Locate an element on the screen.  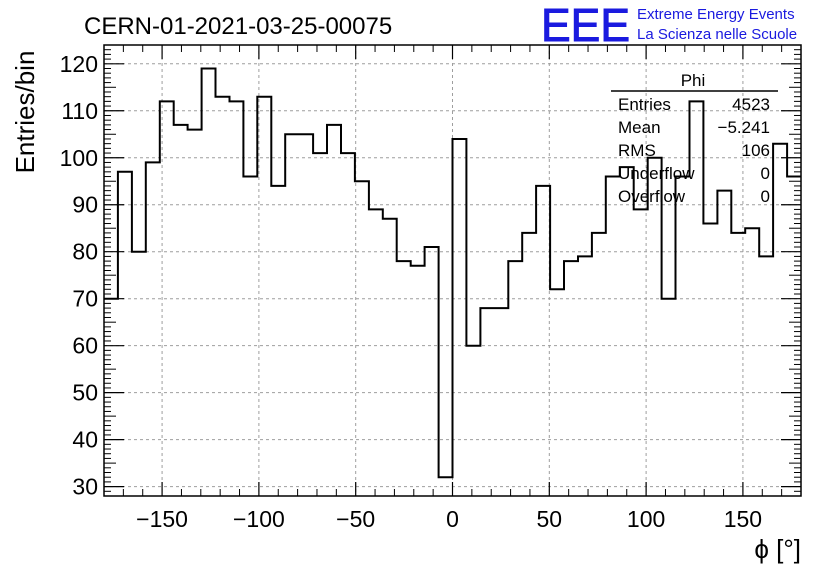
y-tick-label: 50 is located at coordinates (85, 393).